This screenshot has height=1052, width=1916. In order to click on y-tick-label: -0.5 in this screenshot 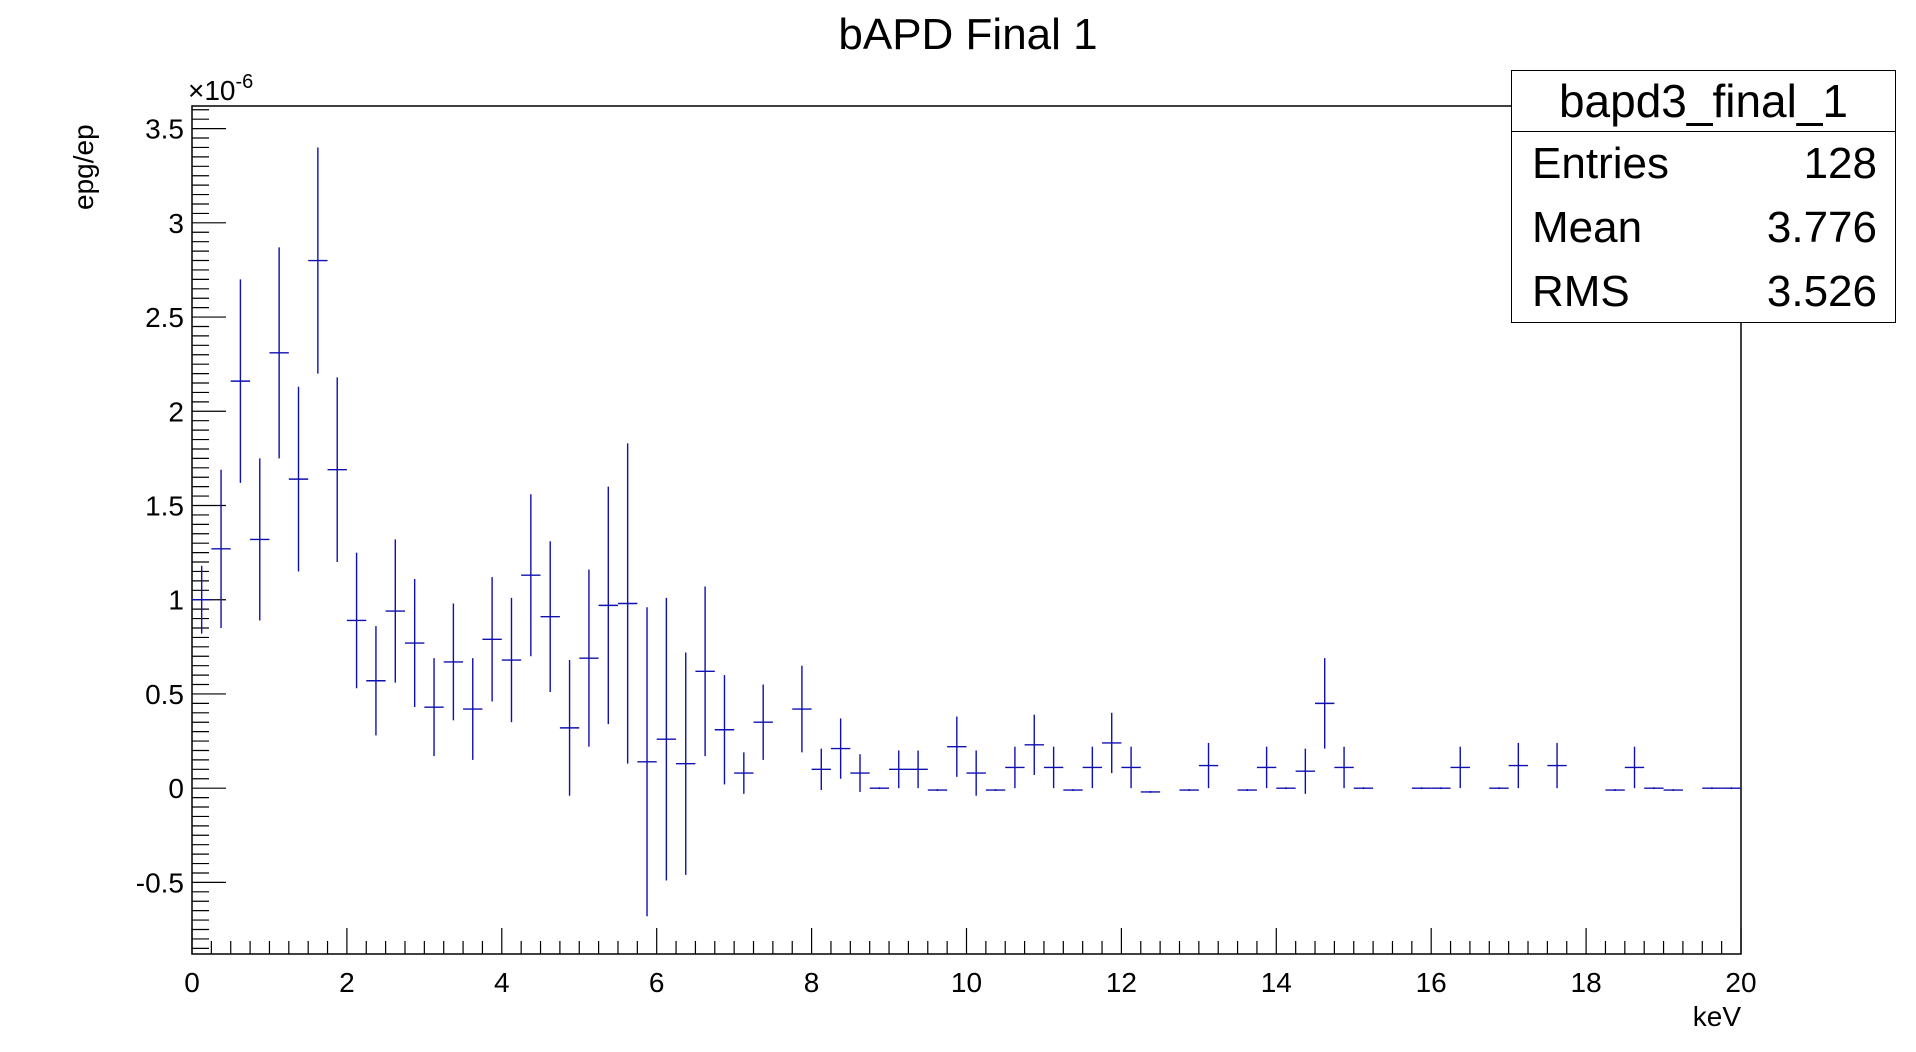, I will do `click(160, 882)`.